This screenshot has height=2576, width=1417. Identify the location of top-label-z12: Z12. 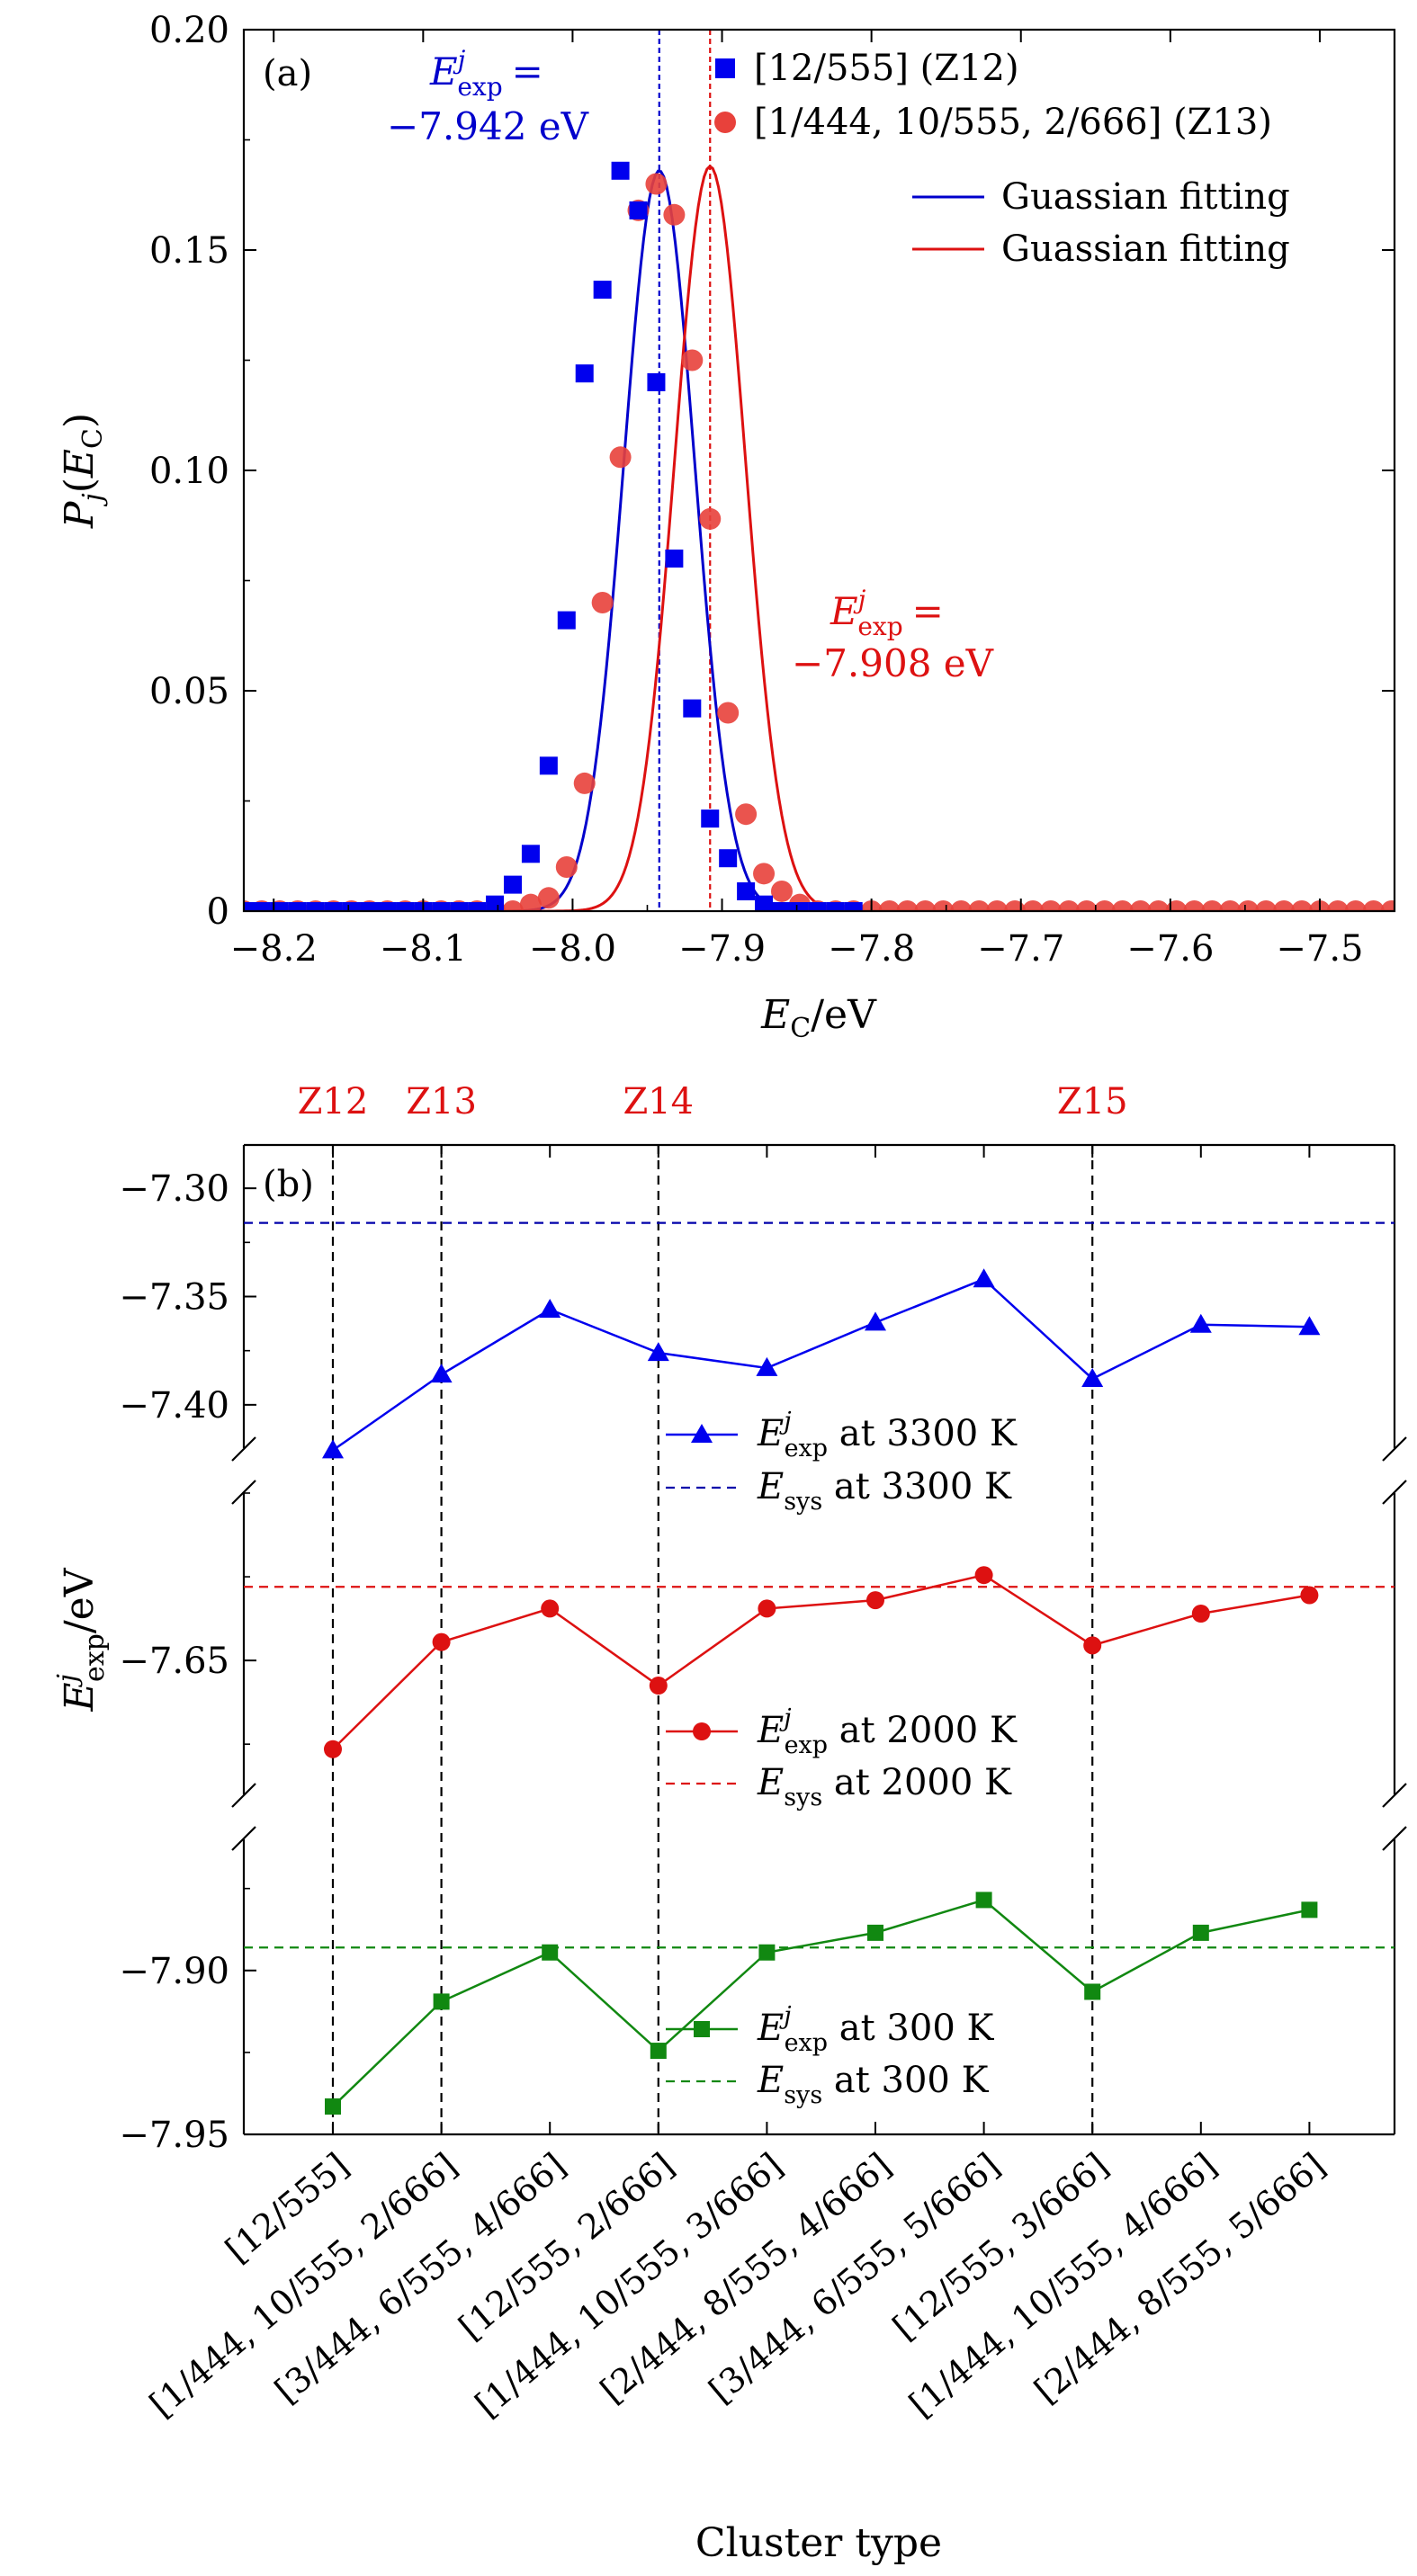
(333, 1102).